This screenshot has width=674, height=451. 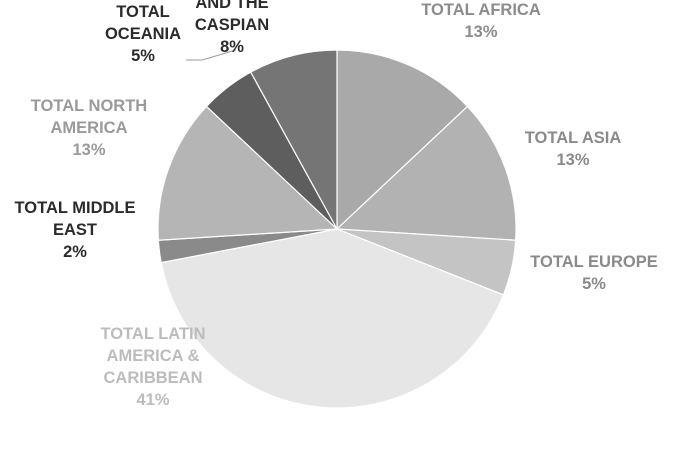 I want to click on slice-name-line: TOTAL LATIN, so click(x=152, y=334).